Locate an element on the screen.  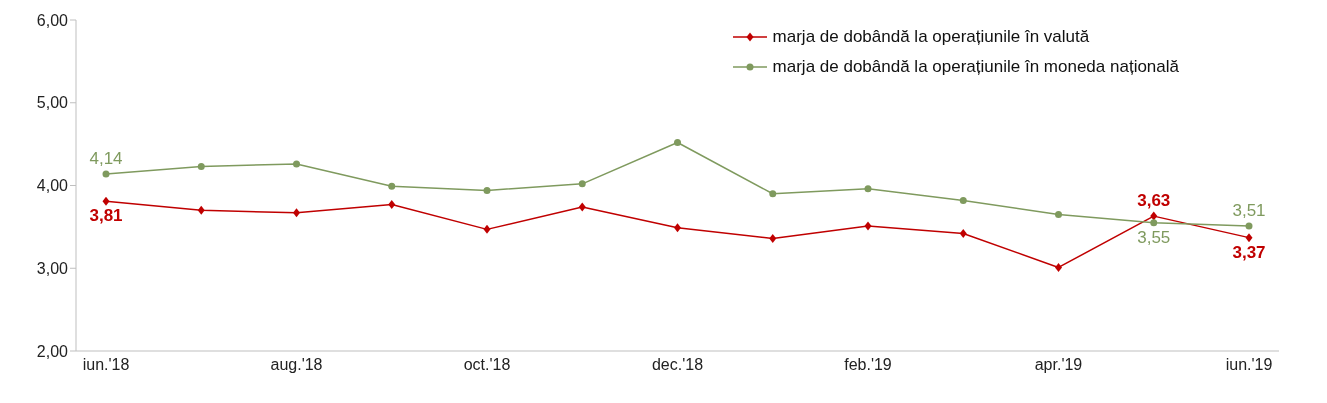
y-tick-label: 2,00 is located at coordinates (52, 351).